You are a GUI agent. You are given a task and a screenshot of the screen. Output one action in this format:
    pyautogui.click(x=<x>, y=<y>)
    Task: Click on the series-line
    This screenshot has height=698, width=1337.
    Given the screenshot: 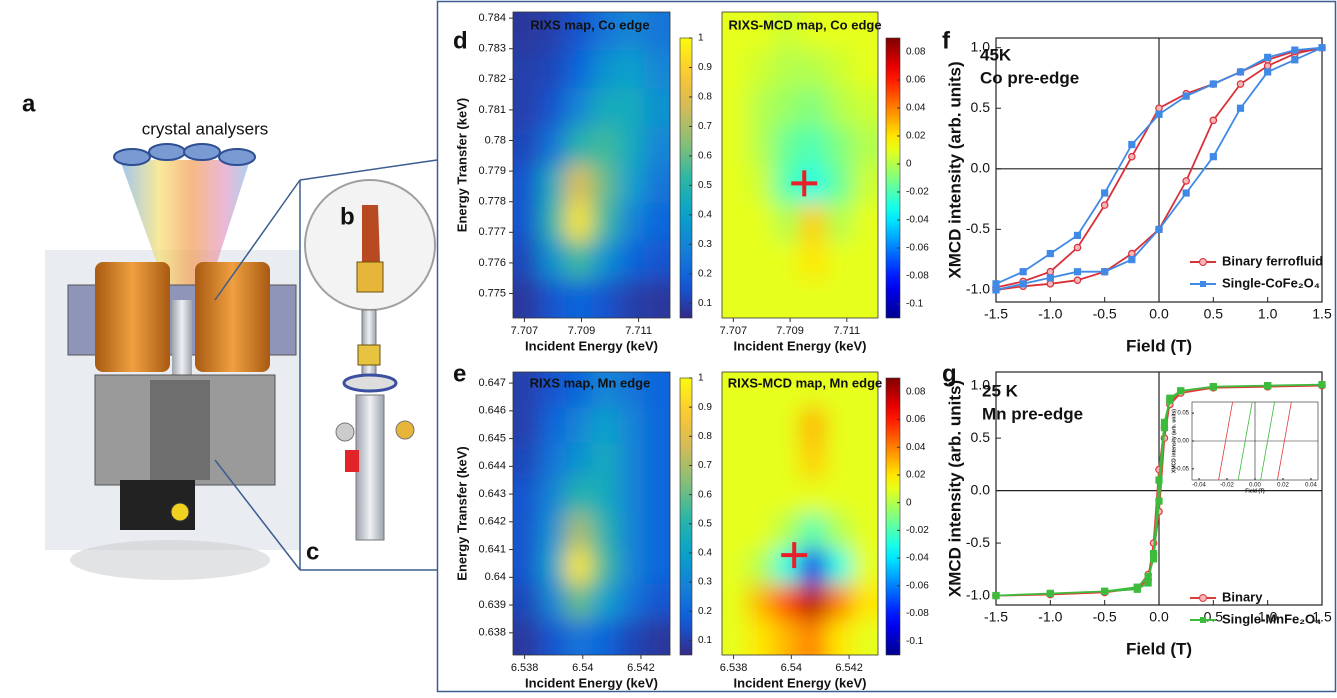 What is the action you would take?
    pyautogui.click(x=1256, y=441)
    